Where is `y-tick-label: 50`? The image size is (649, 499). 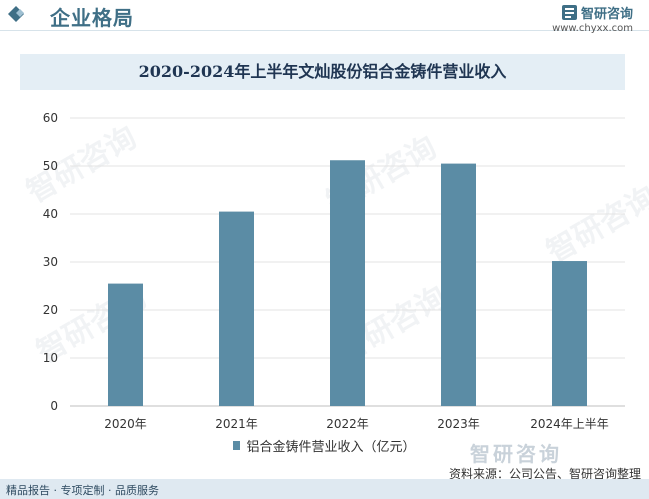
y-tick-label: 50 is located at coordinates (50, 166).